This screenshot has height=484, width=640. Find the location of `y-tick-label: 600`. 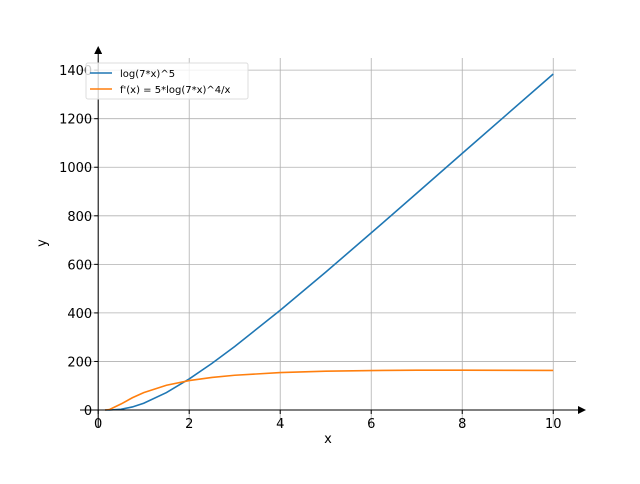

y-tick-label: 600 is located at coordinates (79, 265).